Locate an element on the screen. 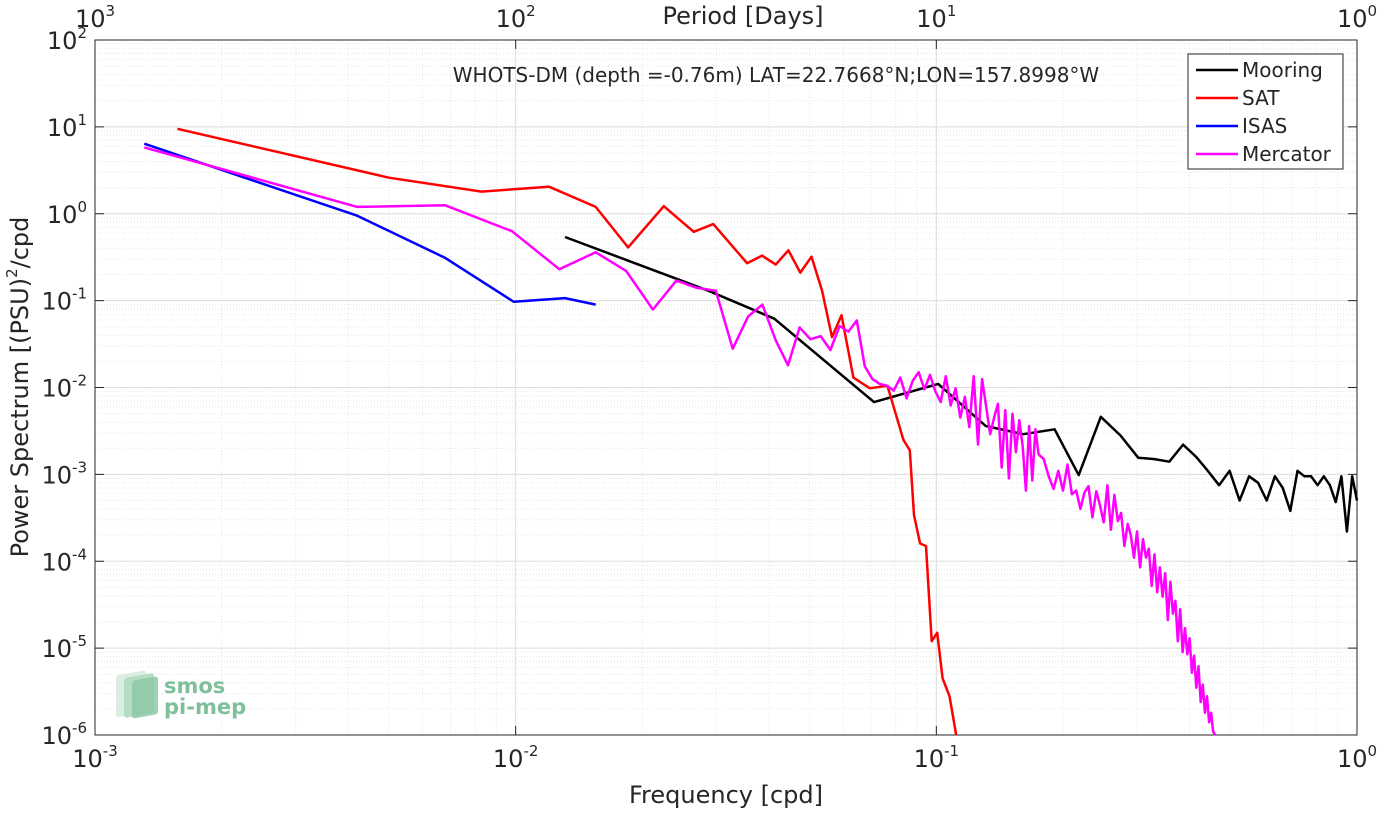  legend-item-isas: ISAS is located at coordinates (1241, 126).